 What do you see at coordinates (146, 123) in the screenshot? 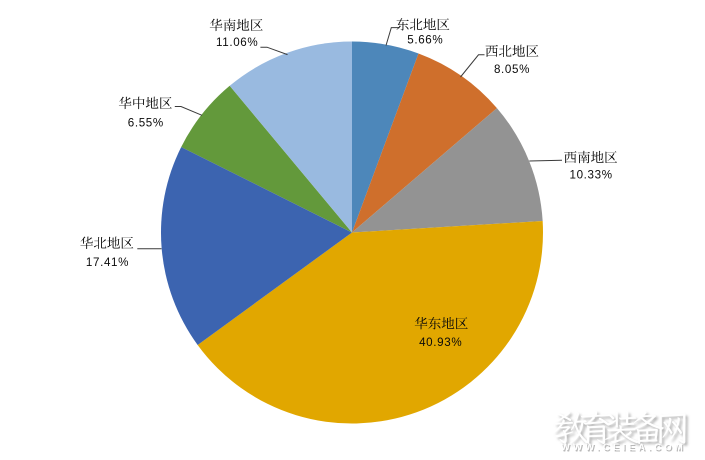
I see `svg-text: 6.55%` at bounding box center [146, 123].